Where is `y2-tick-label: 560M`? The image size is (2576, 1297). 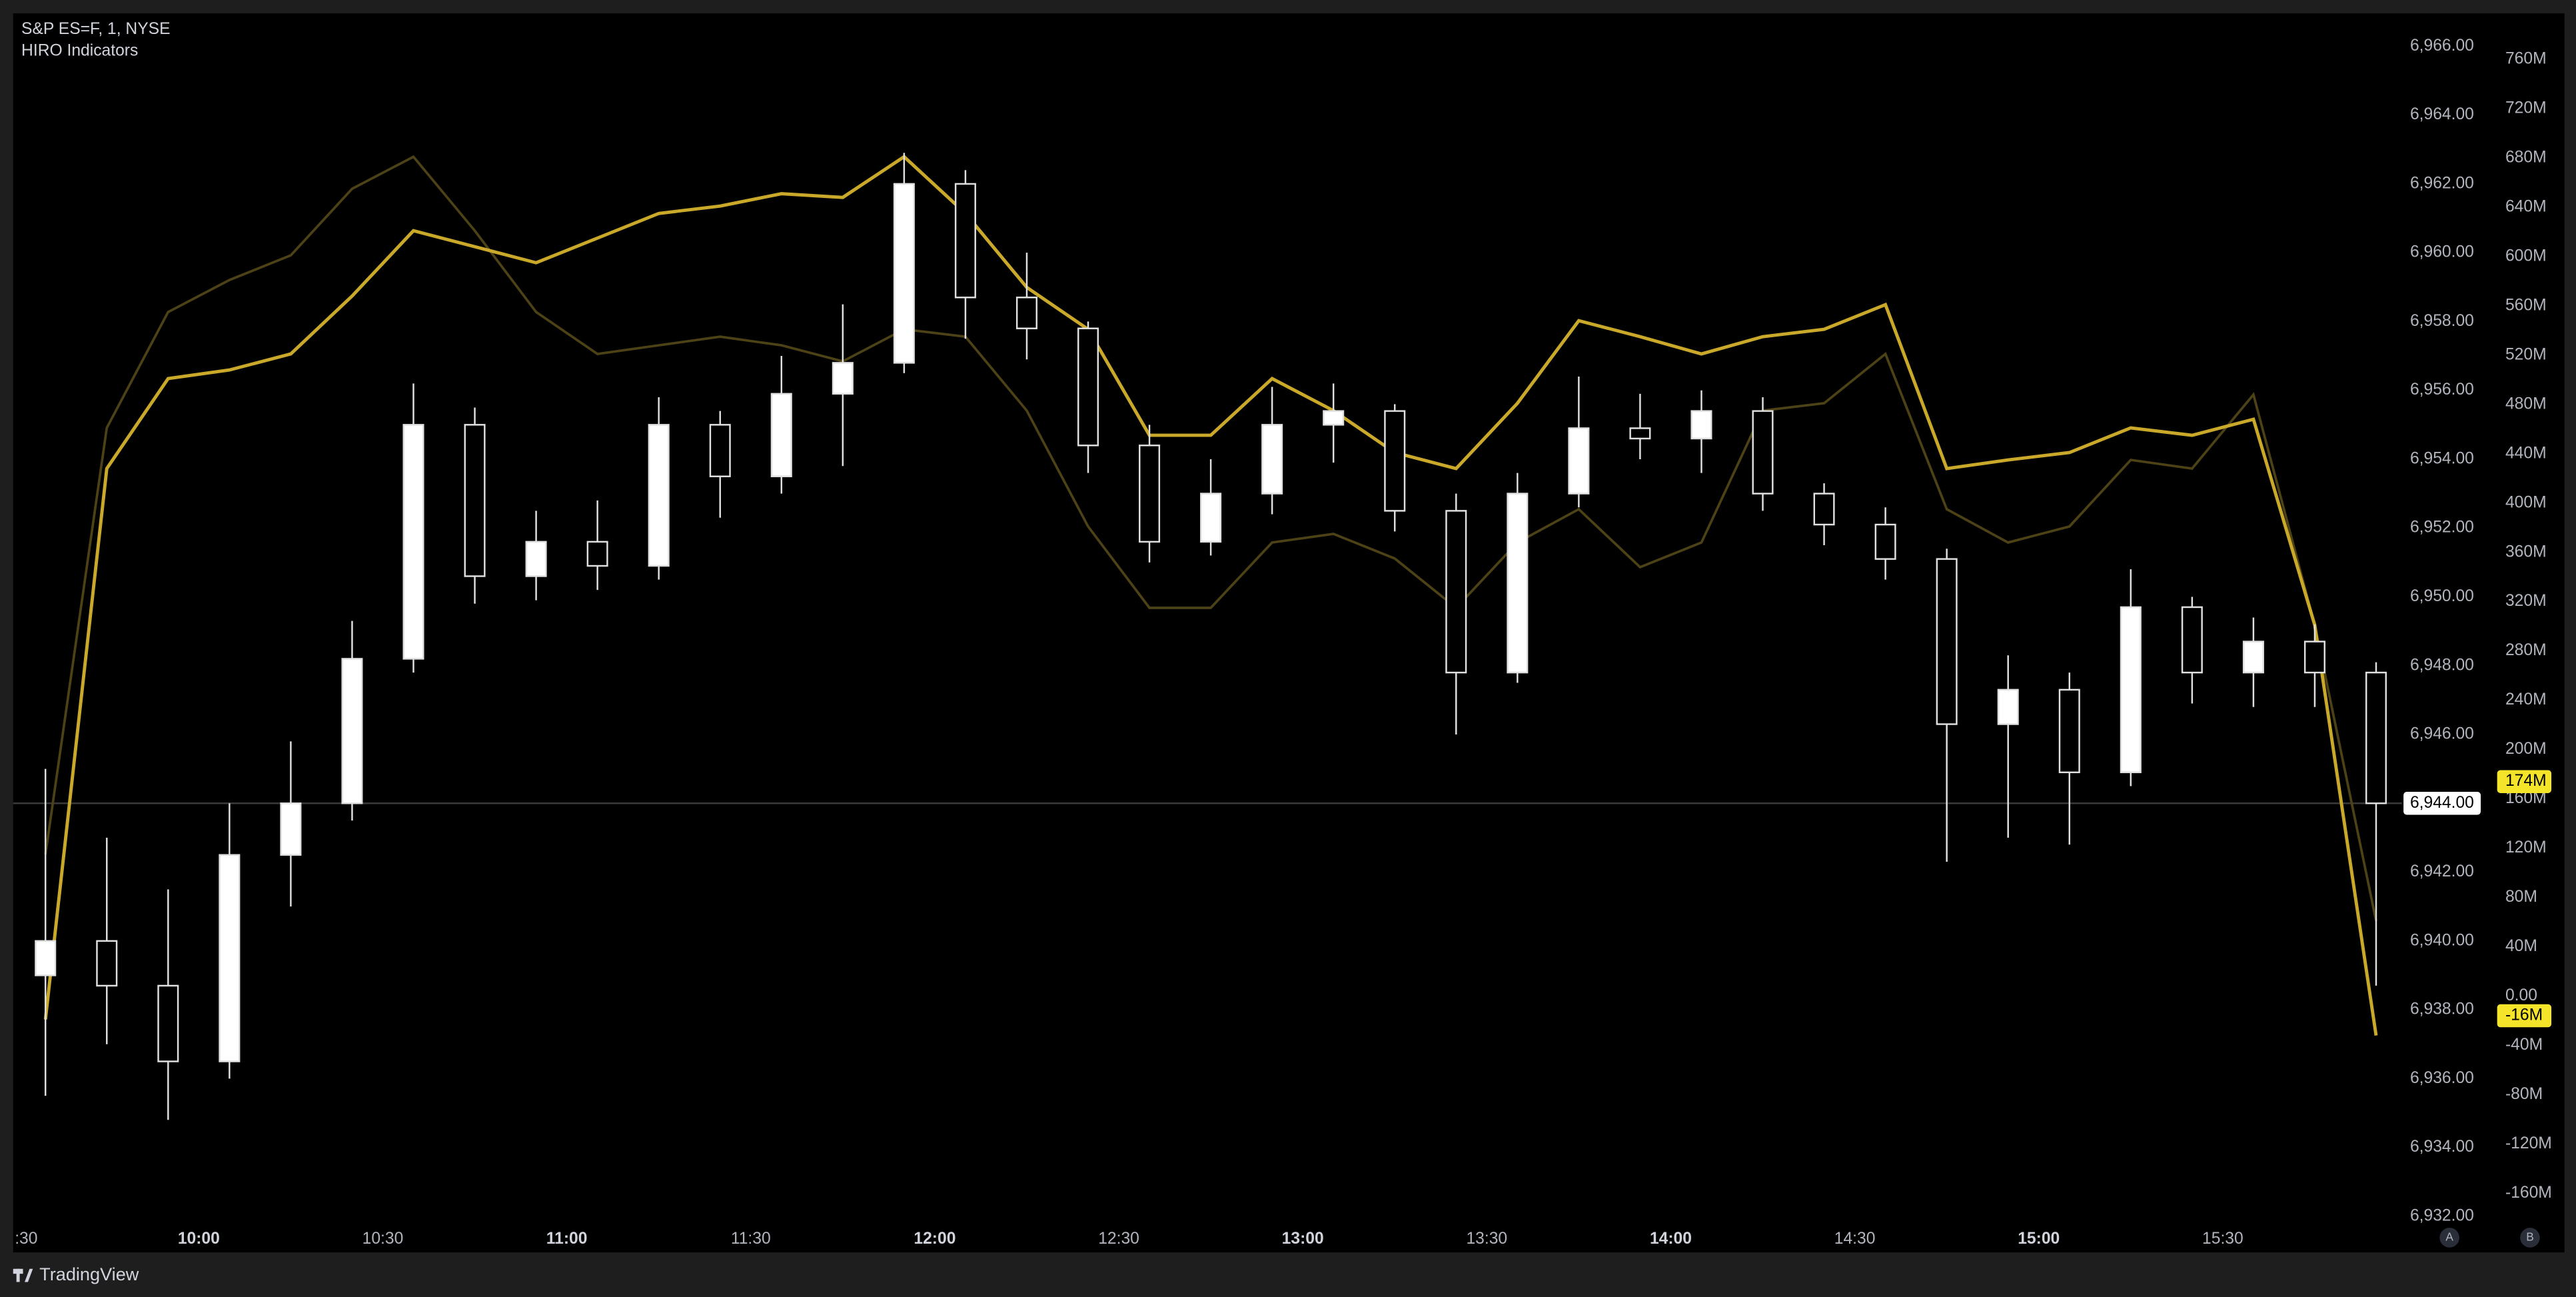 y2-tick-label: 560M is located at coordinates (2526, 305).